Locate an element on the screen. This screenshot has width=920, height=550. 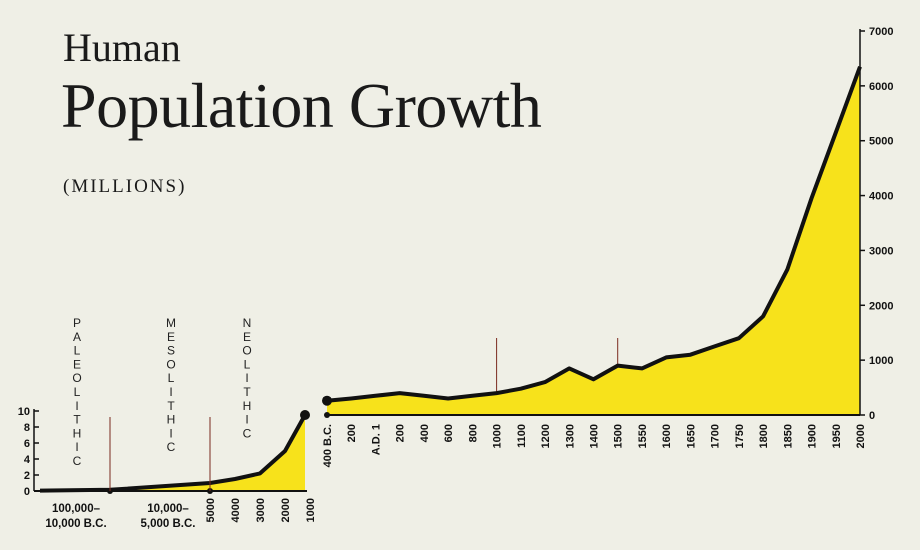
x-tick-label: 400 B.C. is located at coordinates (328, 445).